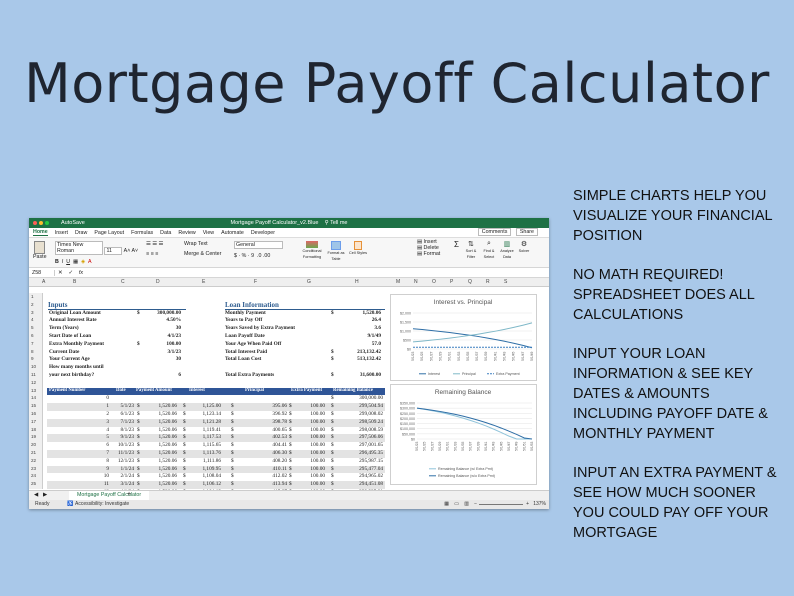  Describe the element at coordinates (204, 282) in the screenshot. I see `column-header: E` at that location.